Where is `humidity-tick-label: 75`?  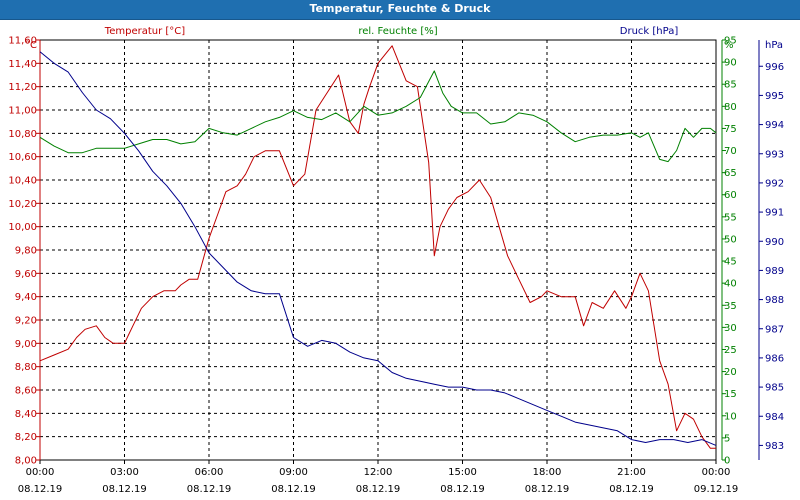
humidity-tick-label: 75 is located at coordinates (730, 129).